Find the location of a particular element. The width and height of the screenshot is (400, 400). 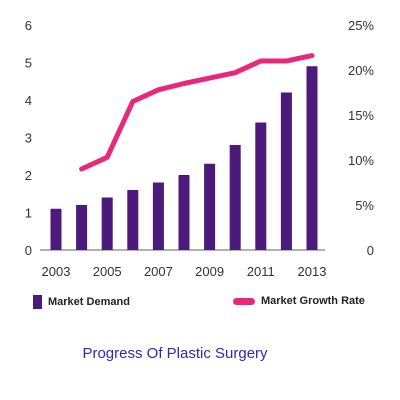

y-left-tick-label: 5 is located at coordinates (28, 63).